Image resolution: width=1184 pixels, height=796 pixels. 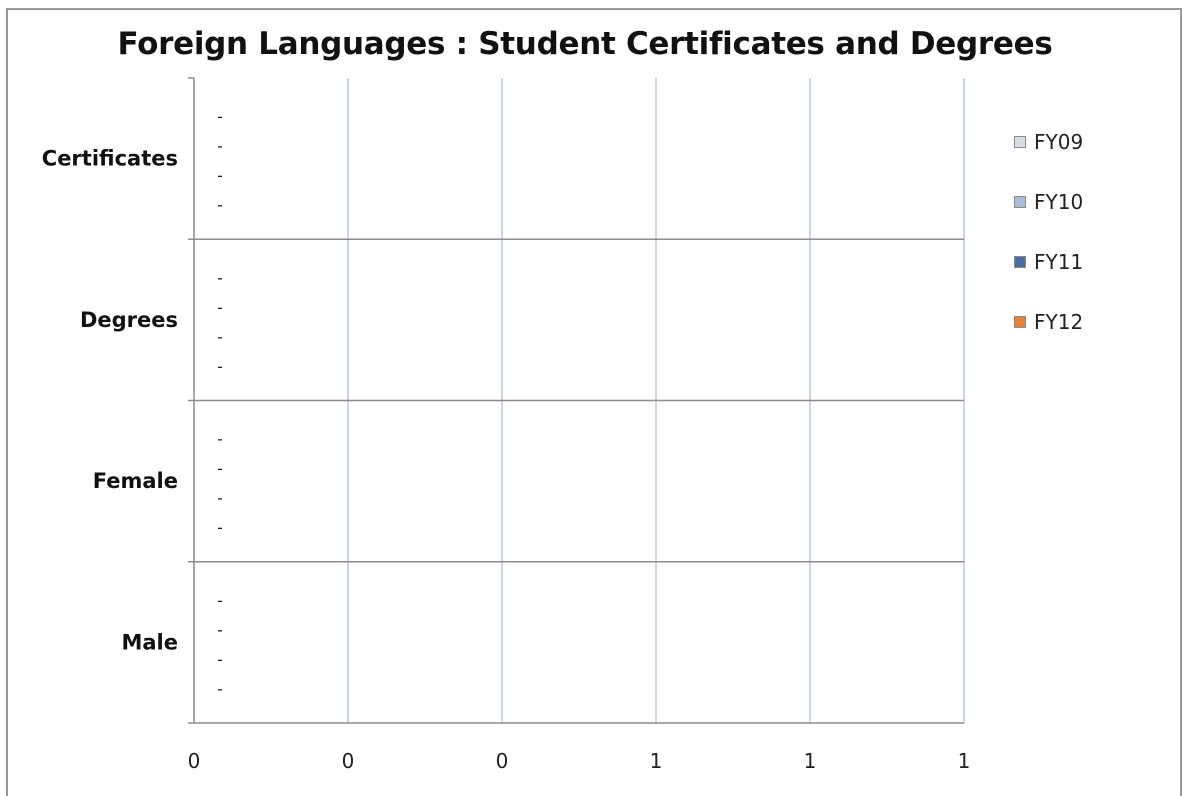 I want to click on category-label: Male, so click(x=149, y=642).